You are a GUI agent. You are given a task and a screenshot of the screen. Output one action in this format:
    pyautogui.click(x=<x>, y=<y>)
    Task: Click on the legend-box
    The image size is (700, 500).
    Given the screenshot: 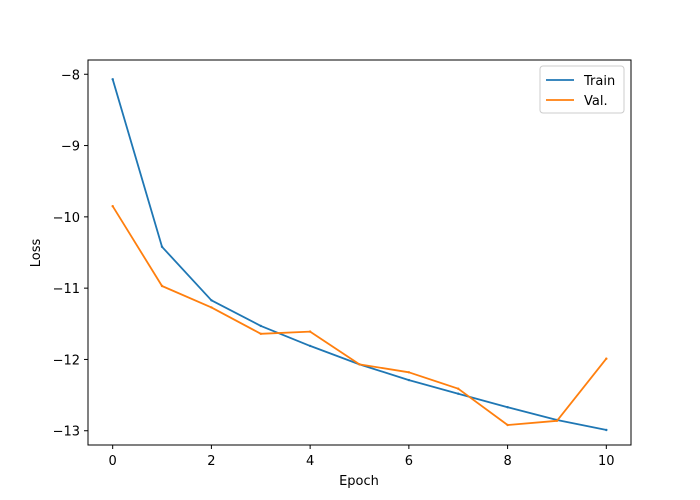 What is the action you would take?
    pyautogui.click(x=582, y=89)
    